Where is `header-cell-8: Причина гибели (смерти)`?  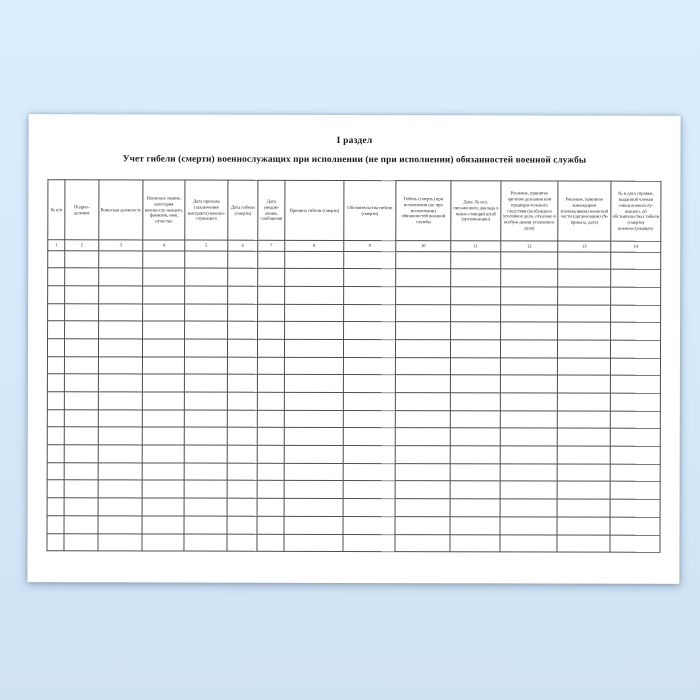
header-cell-8: Причина гибели (смерти) is located at coordinates (314, 210).